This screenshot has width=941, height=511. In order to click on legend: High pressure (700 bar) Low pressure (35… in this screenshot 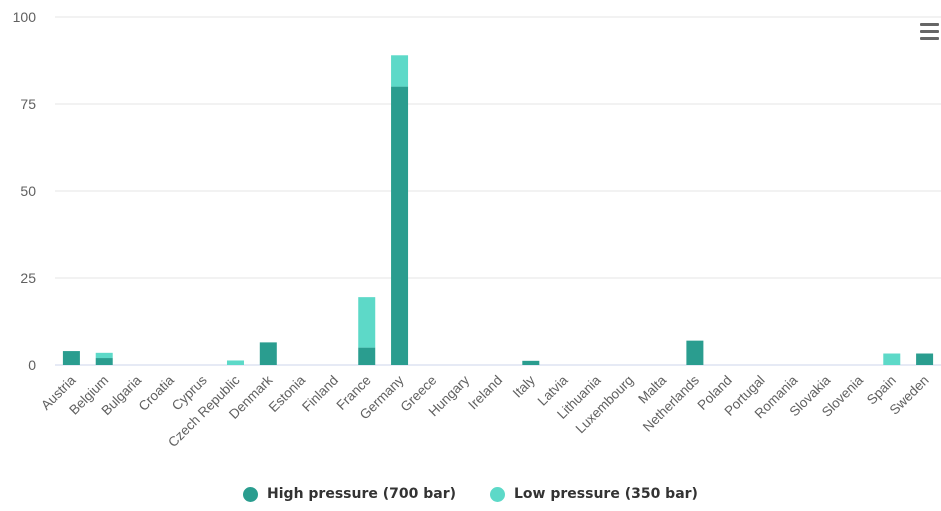, I will do `click(470, 494)`.